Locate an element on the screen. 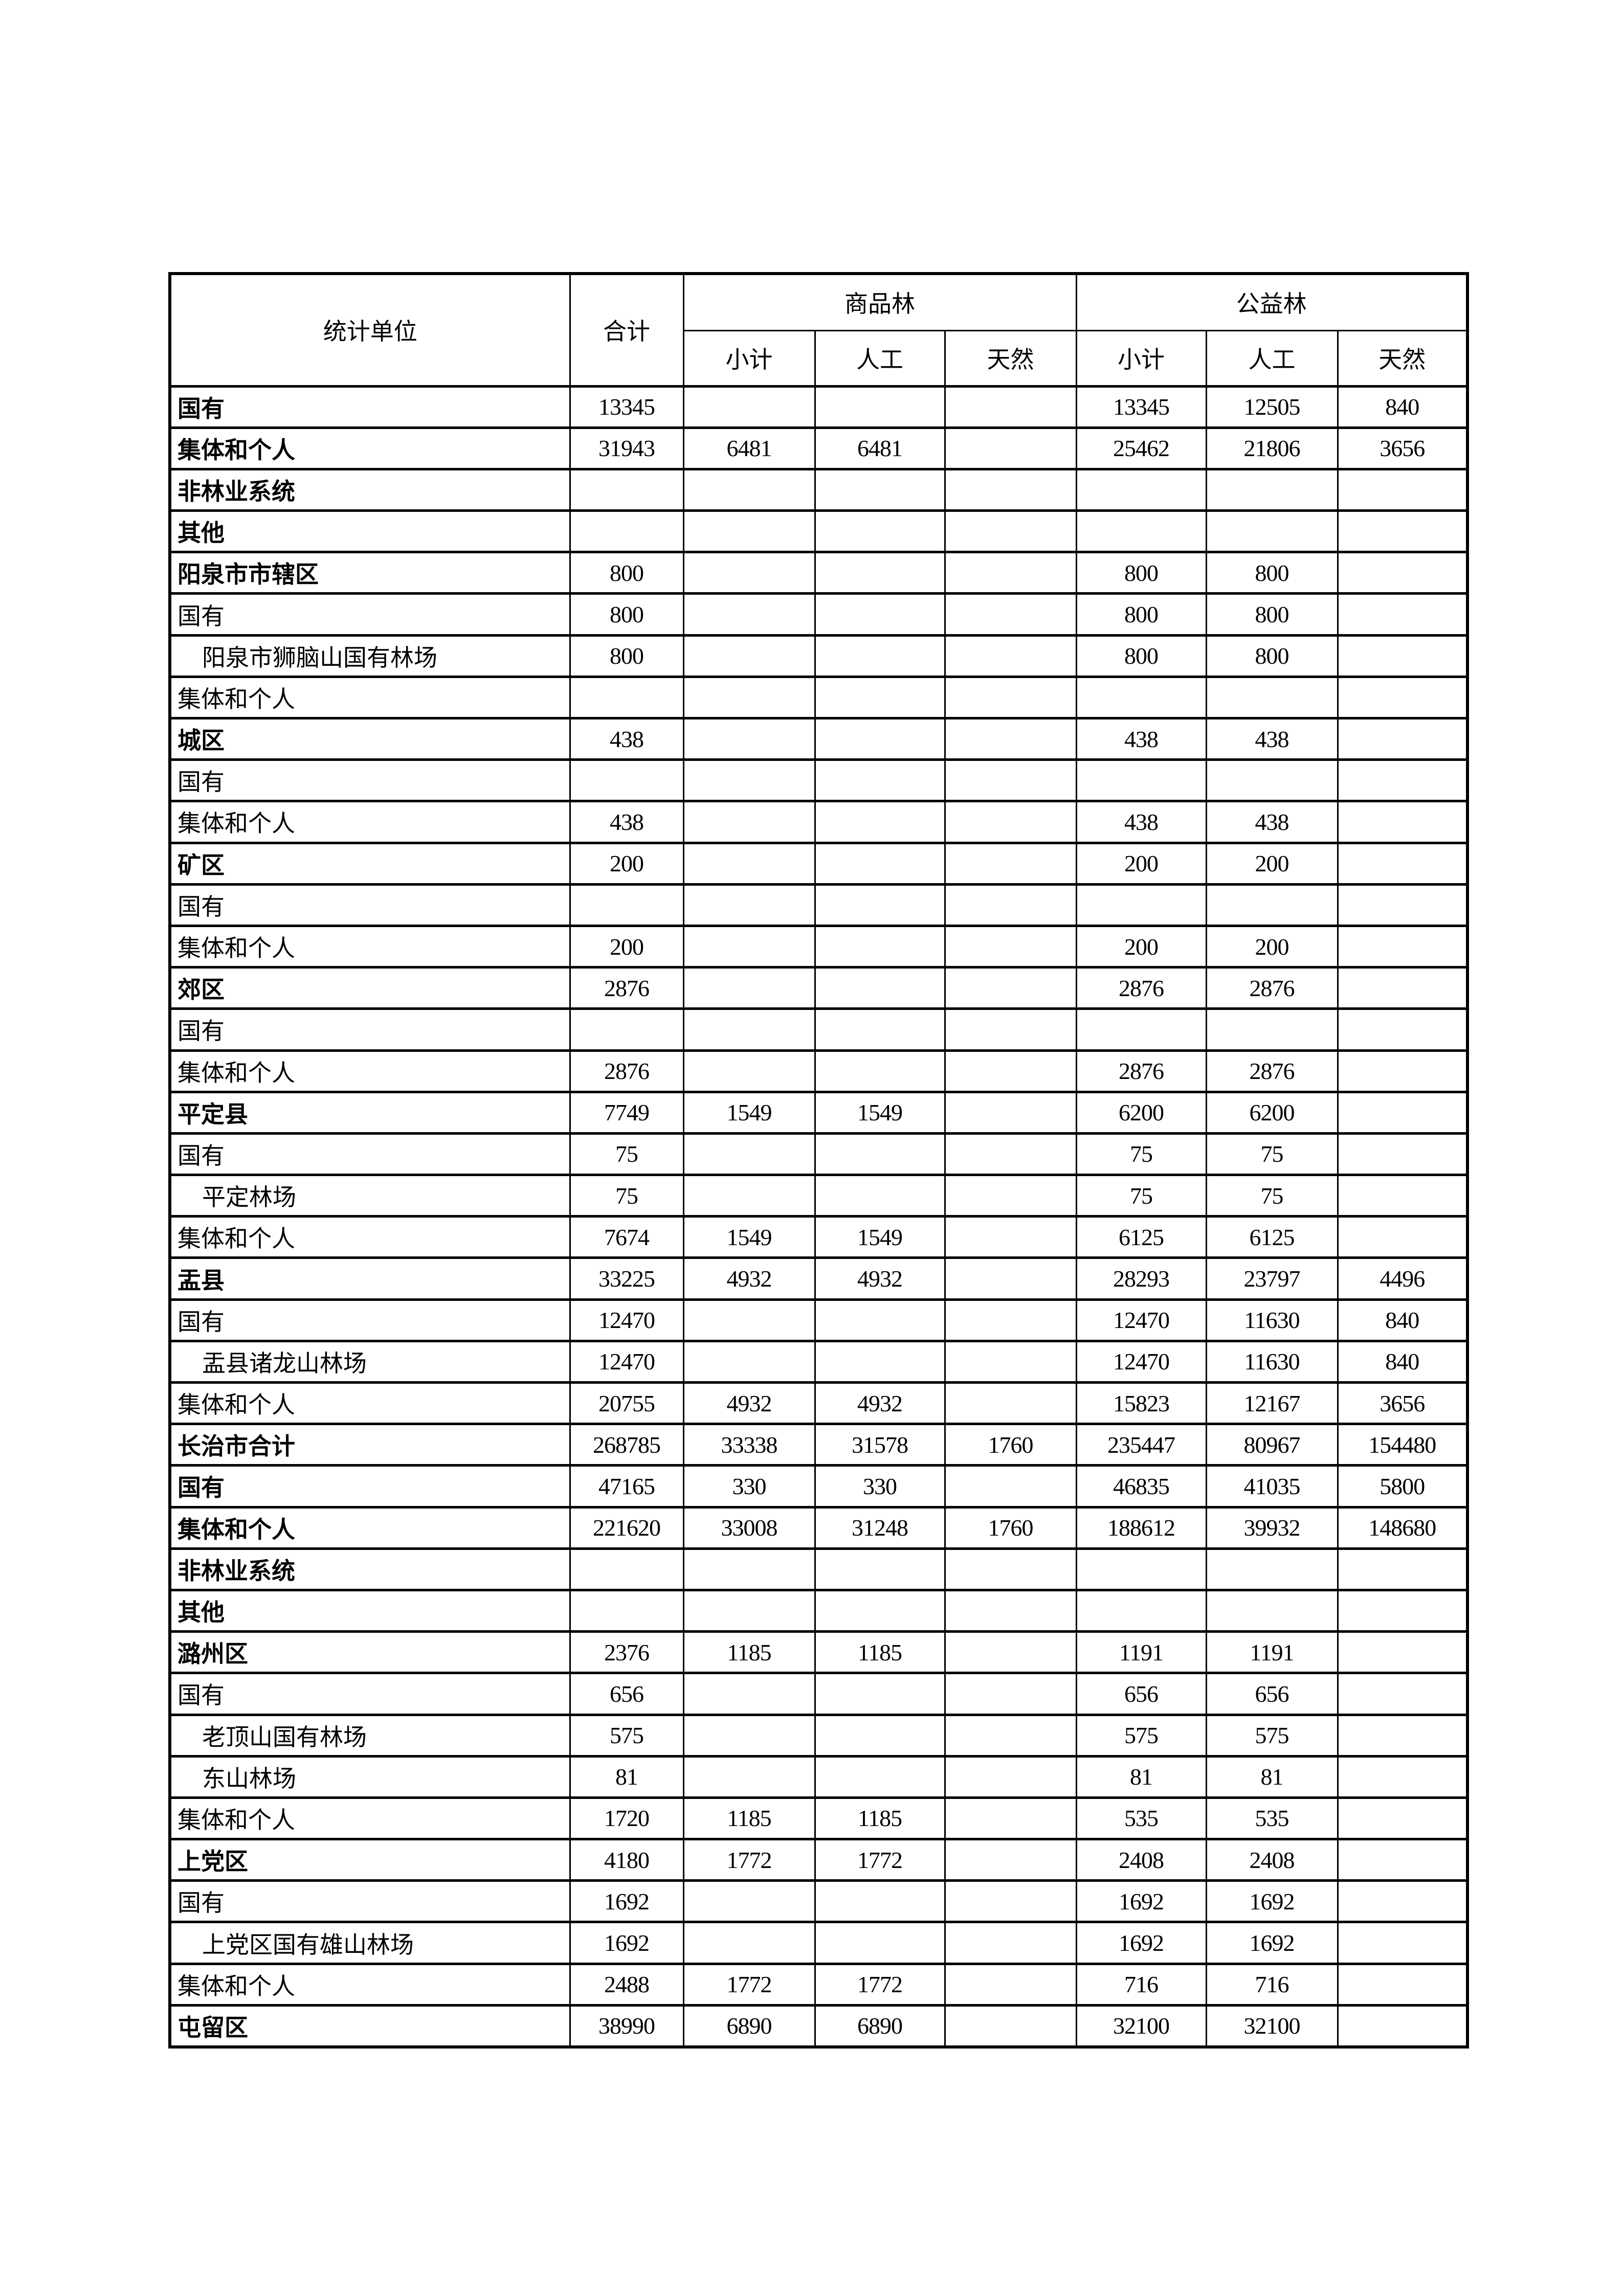 This screenshot has height=2296, width=1624. table-cell: 39932 is located at coordinates (1272, 1528).